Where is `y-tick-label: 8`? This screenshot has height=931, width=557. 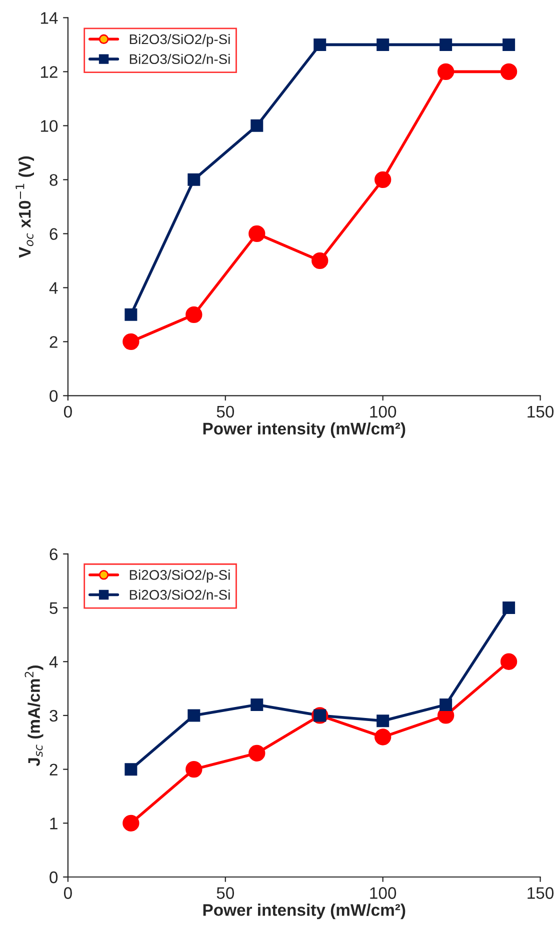 y-tick-label: 8 is located at coordinates (54, 180).